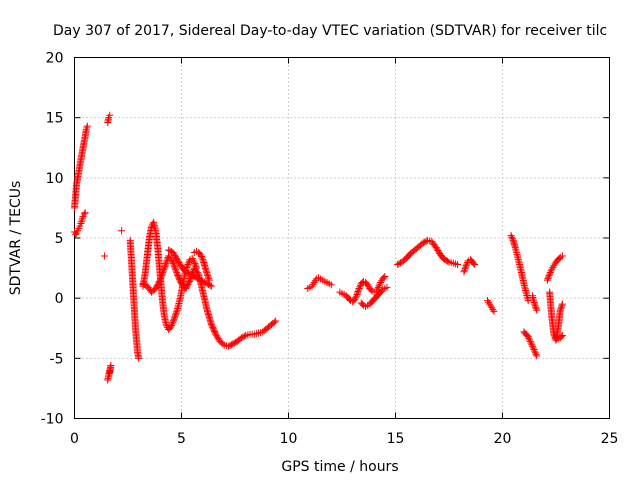  I want to click on x-axis-label: GPS time / hours, so click(339, 467).